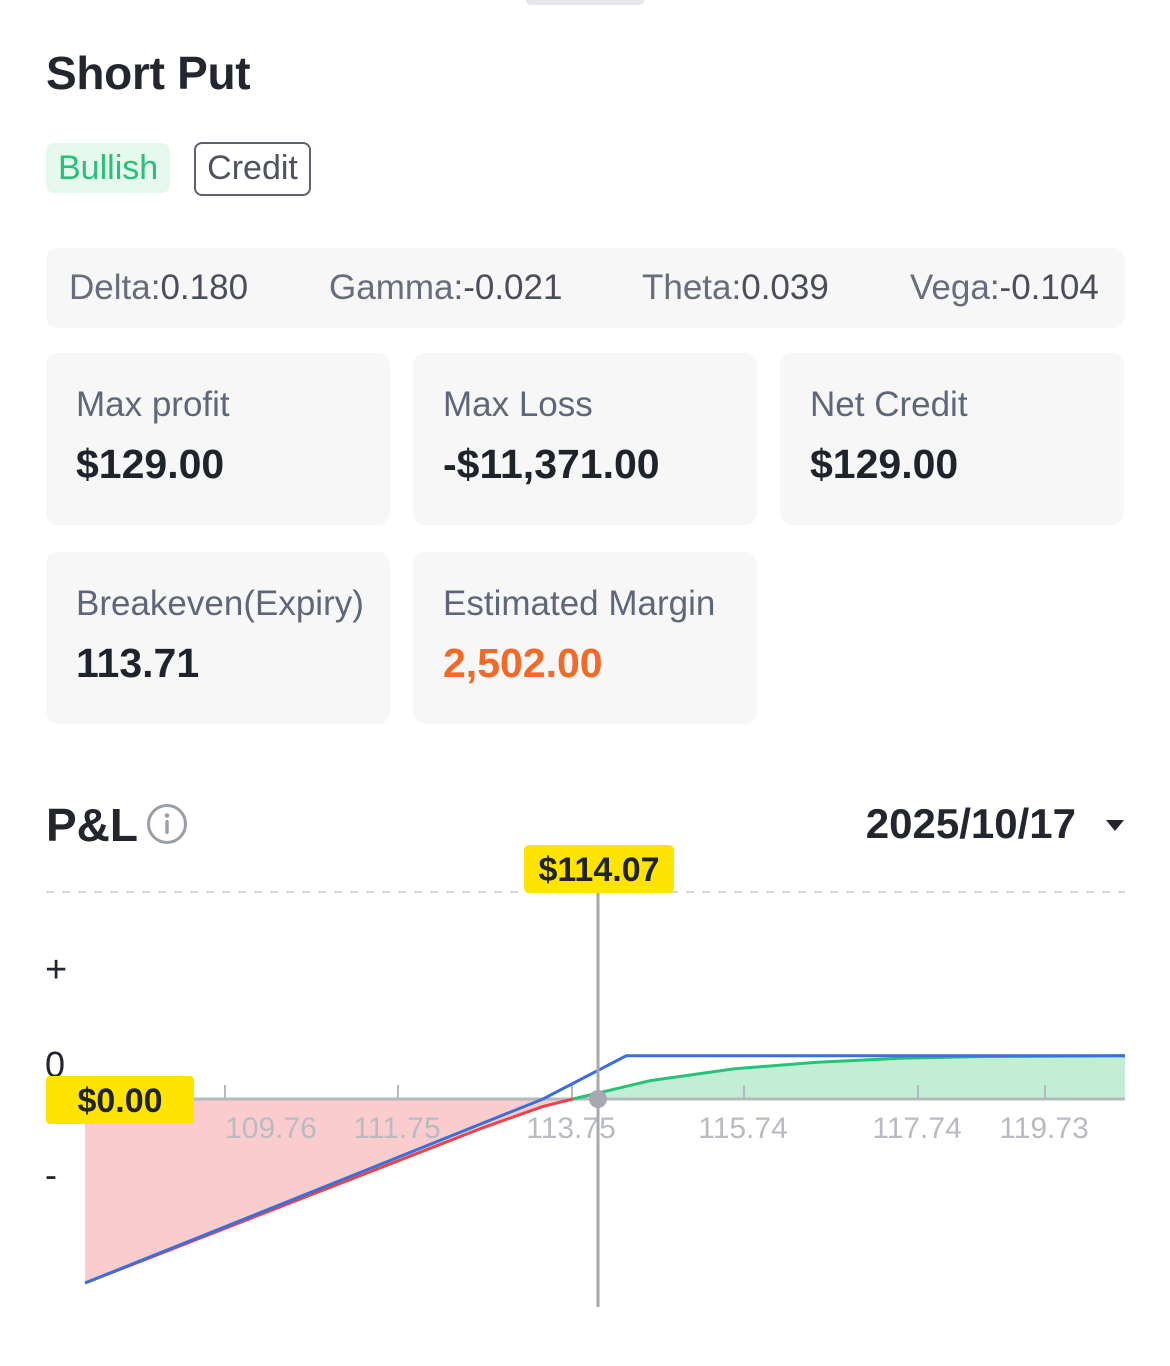 The height and width of the screenshot is (1366, 1170). What do you see at coordinates (56, 970) in the screenshot?
I see `y-plus-label: +` at bounding box center [56, 970].